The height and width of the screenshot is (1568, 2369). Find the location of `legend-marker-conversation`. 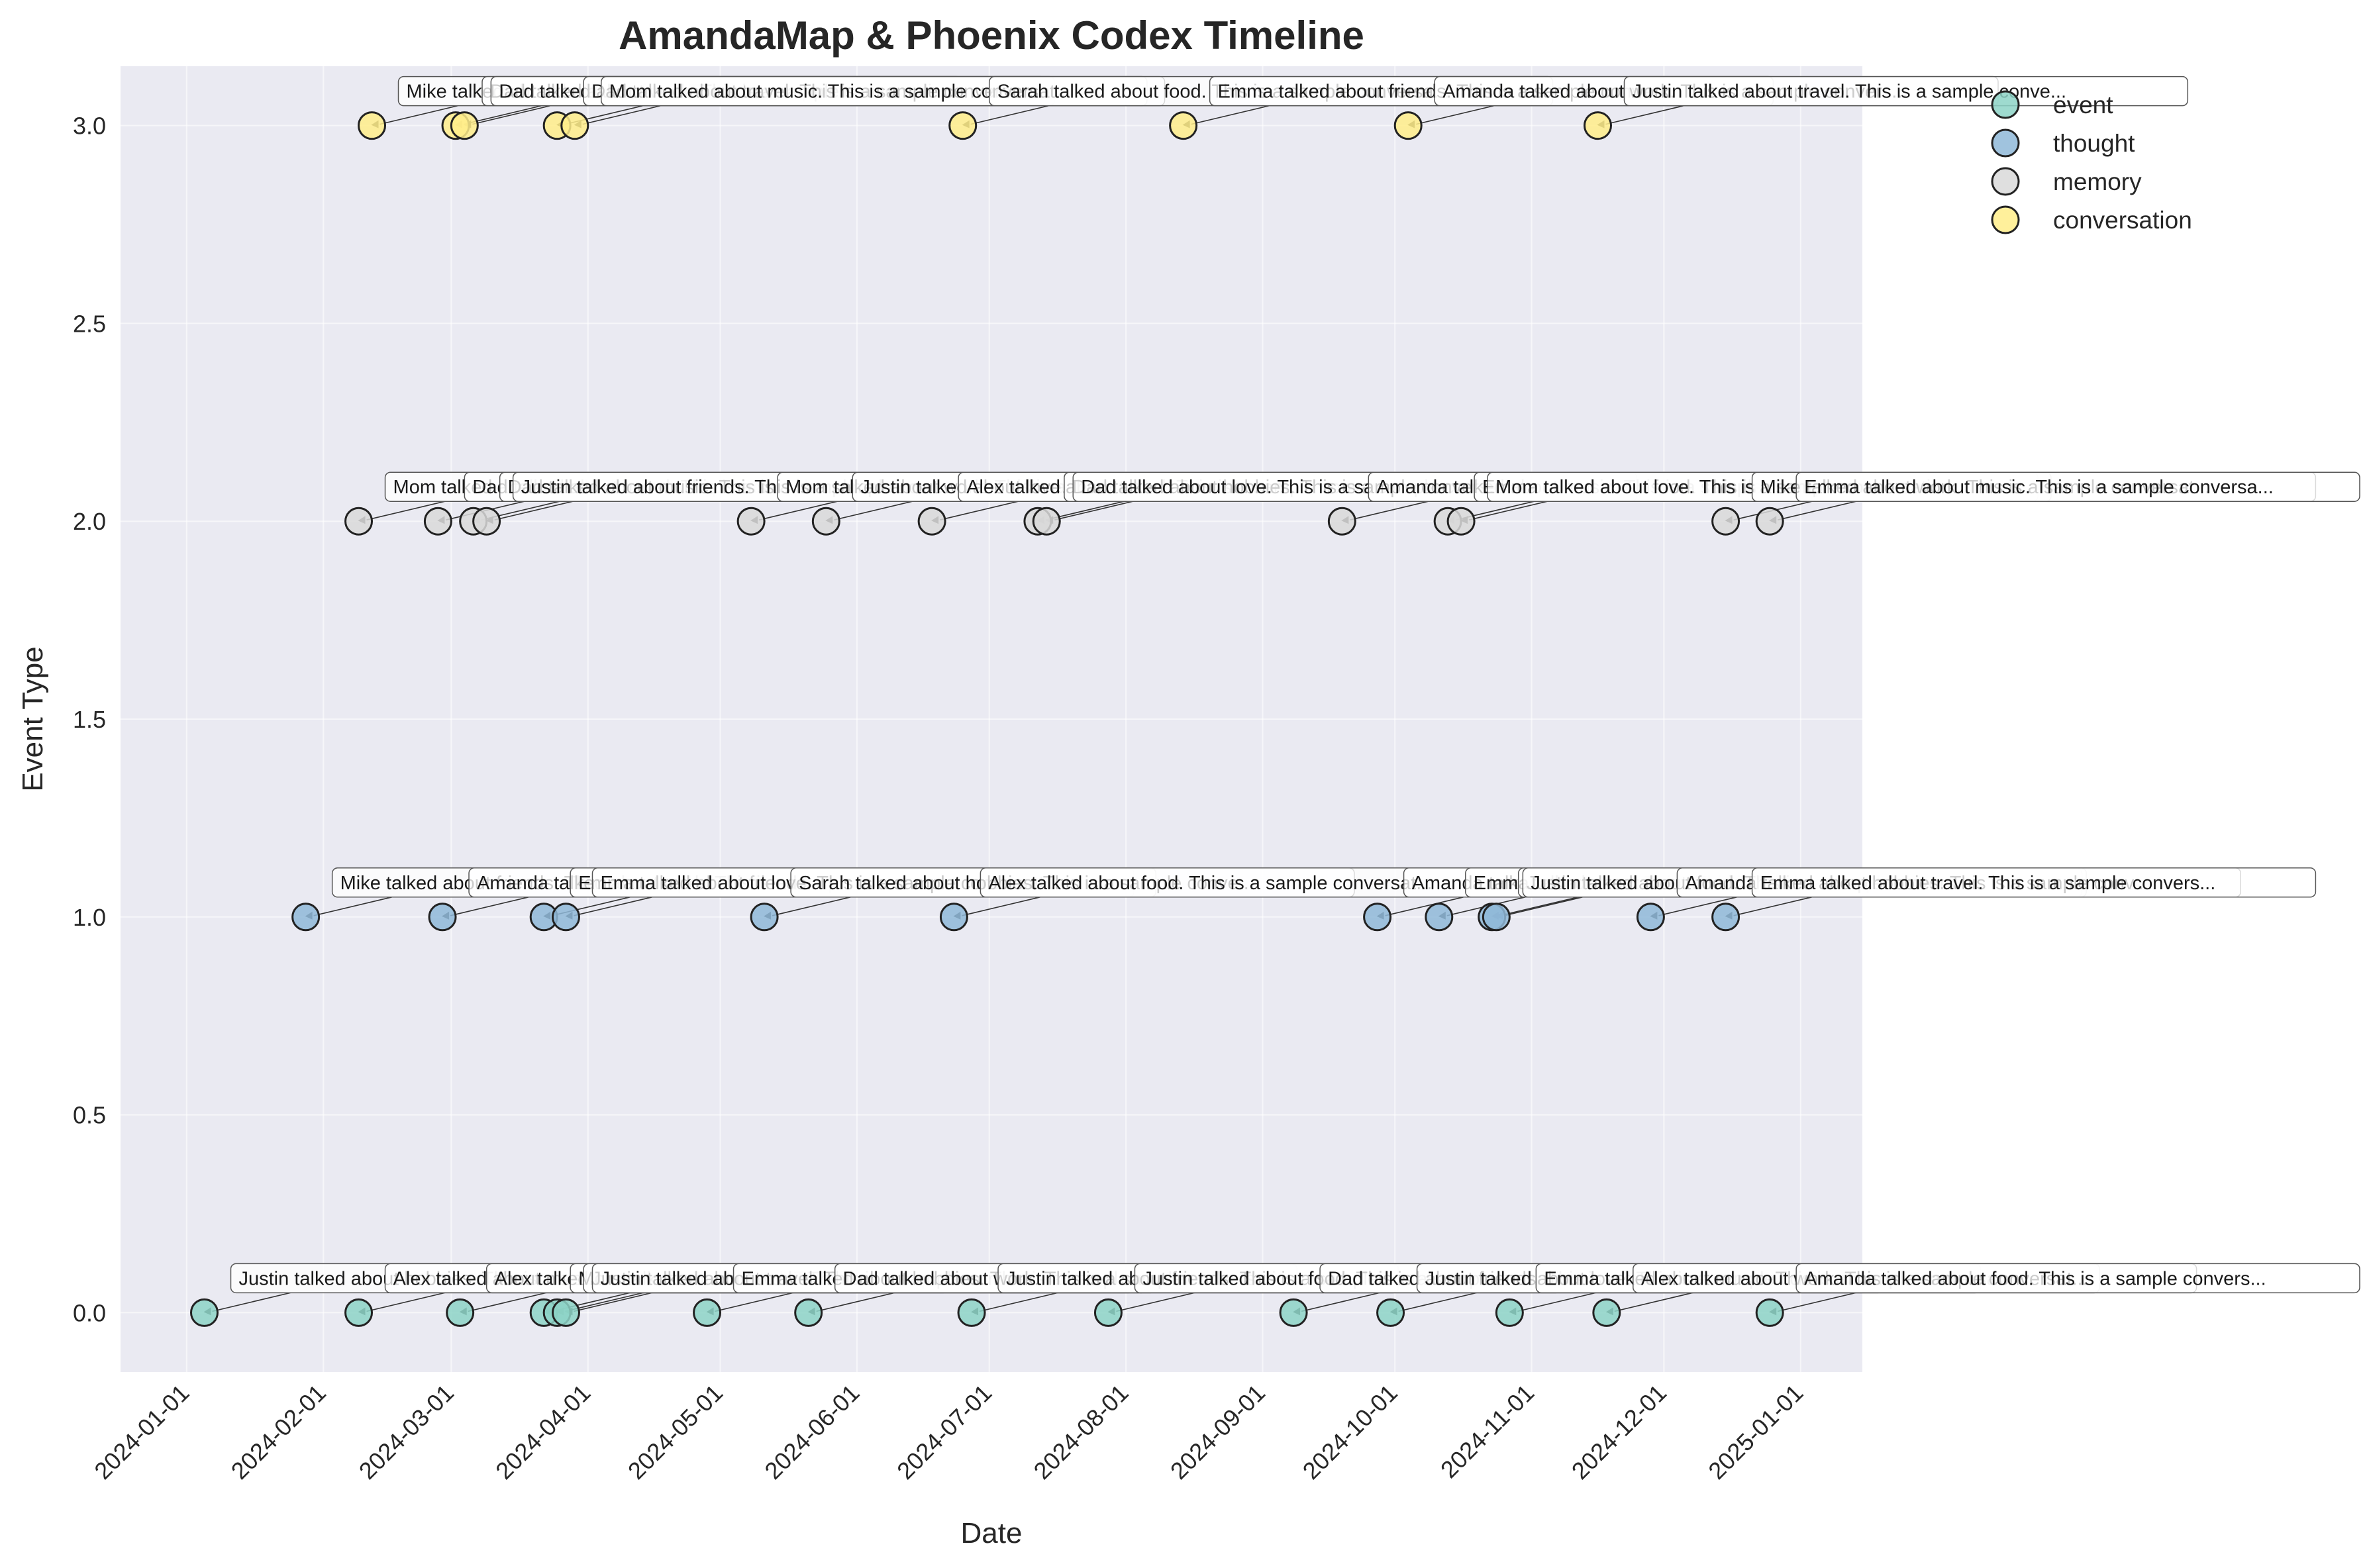

legend-marker-conversation is located at coordinates (2005, 219).